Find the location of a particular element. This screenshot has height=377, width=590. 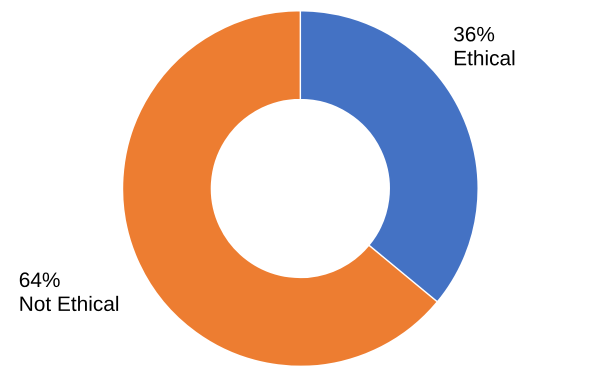

slice-label: Not Ethical is located at coordinates (69, 304).